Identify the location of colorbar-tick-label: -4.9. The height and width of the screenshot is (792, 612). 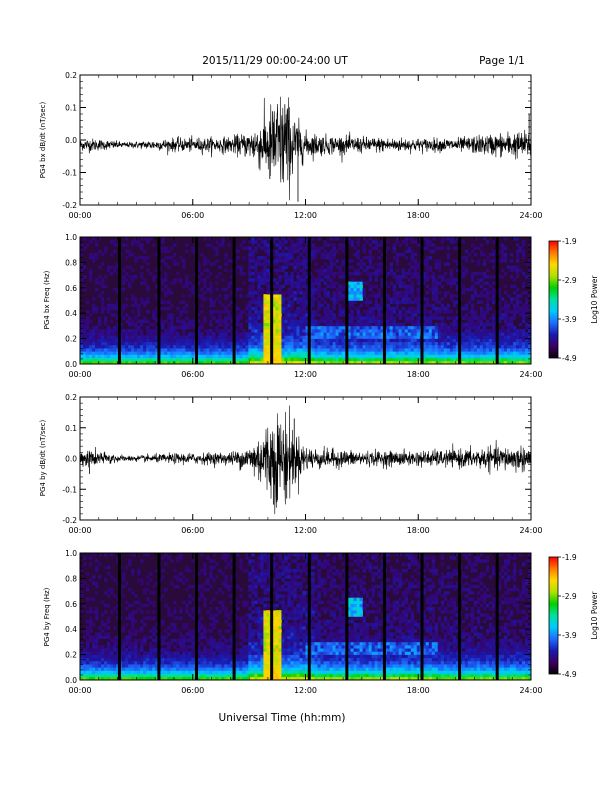
(569, 358).